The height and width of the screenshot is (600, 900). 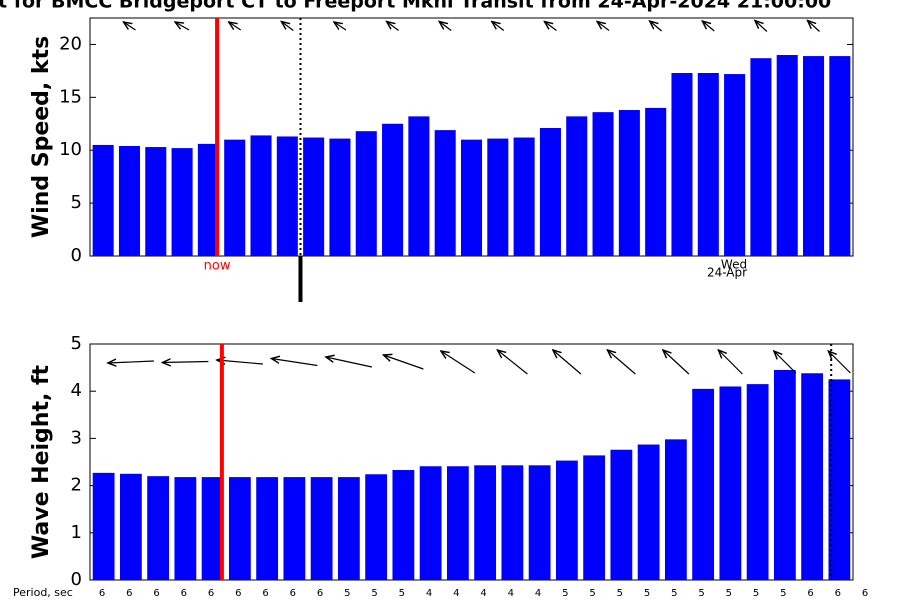 I want to click on y-tick-label: 2, so click(x=76, y=485).